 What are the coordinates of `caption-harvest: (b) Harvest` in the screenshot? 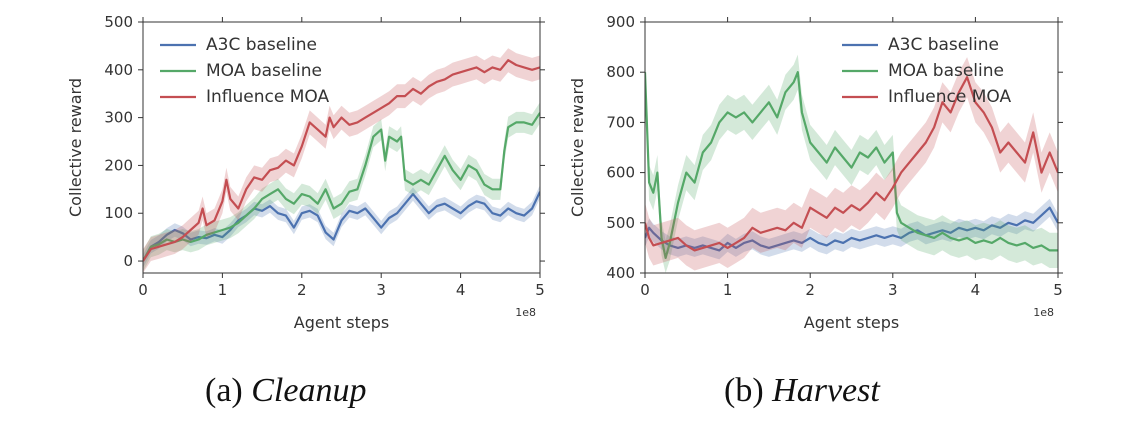 It's located at (802, 391).